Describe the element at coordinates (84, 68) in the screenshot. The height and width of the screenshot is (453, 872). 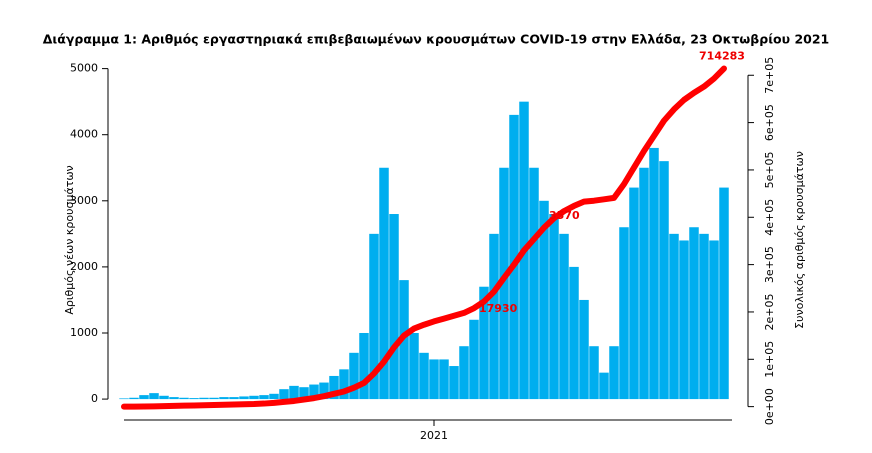
I see `y-tick-label: 5000` at that location.